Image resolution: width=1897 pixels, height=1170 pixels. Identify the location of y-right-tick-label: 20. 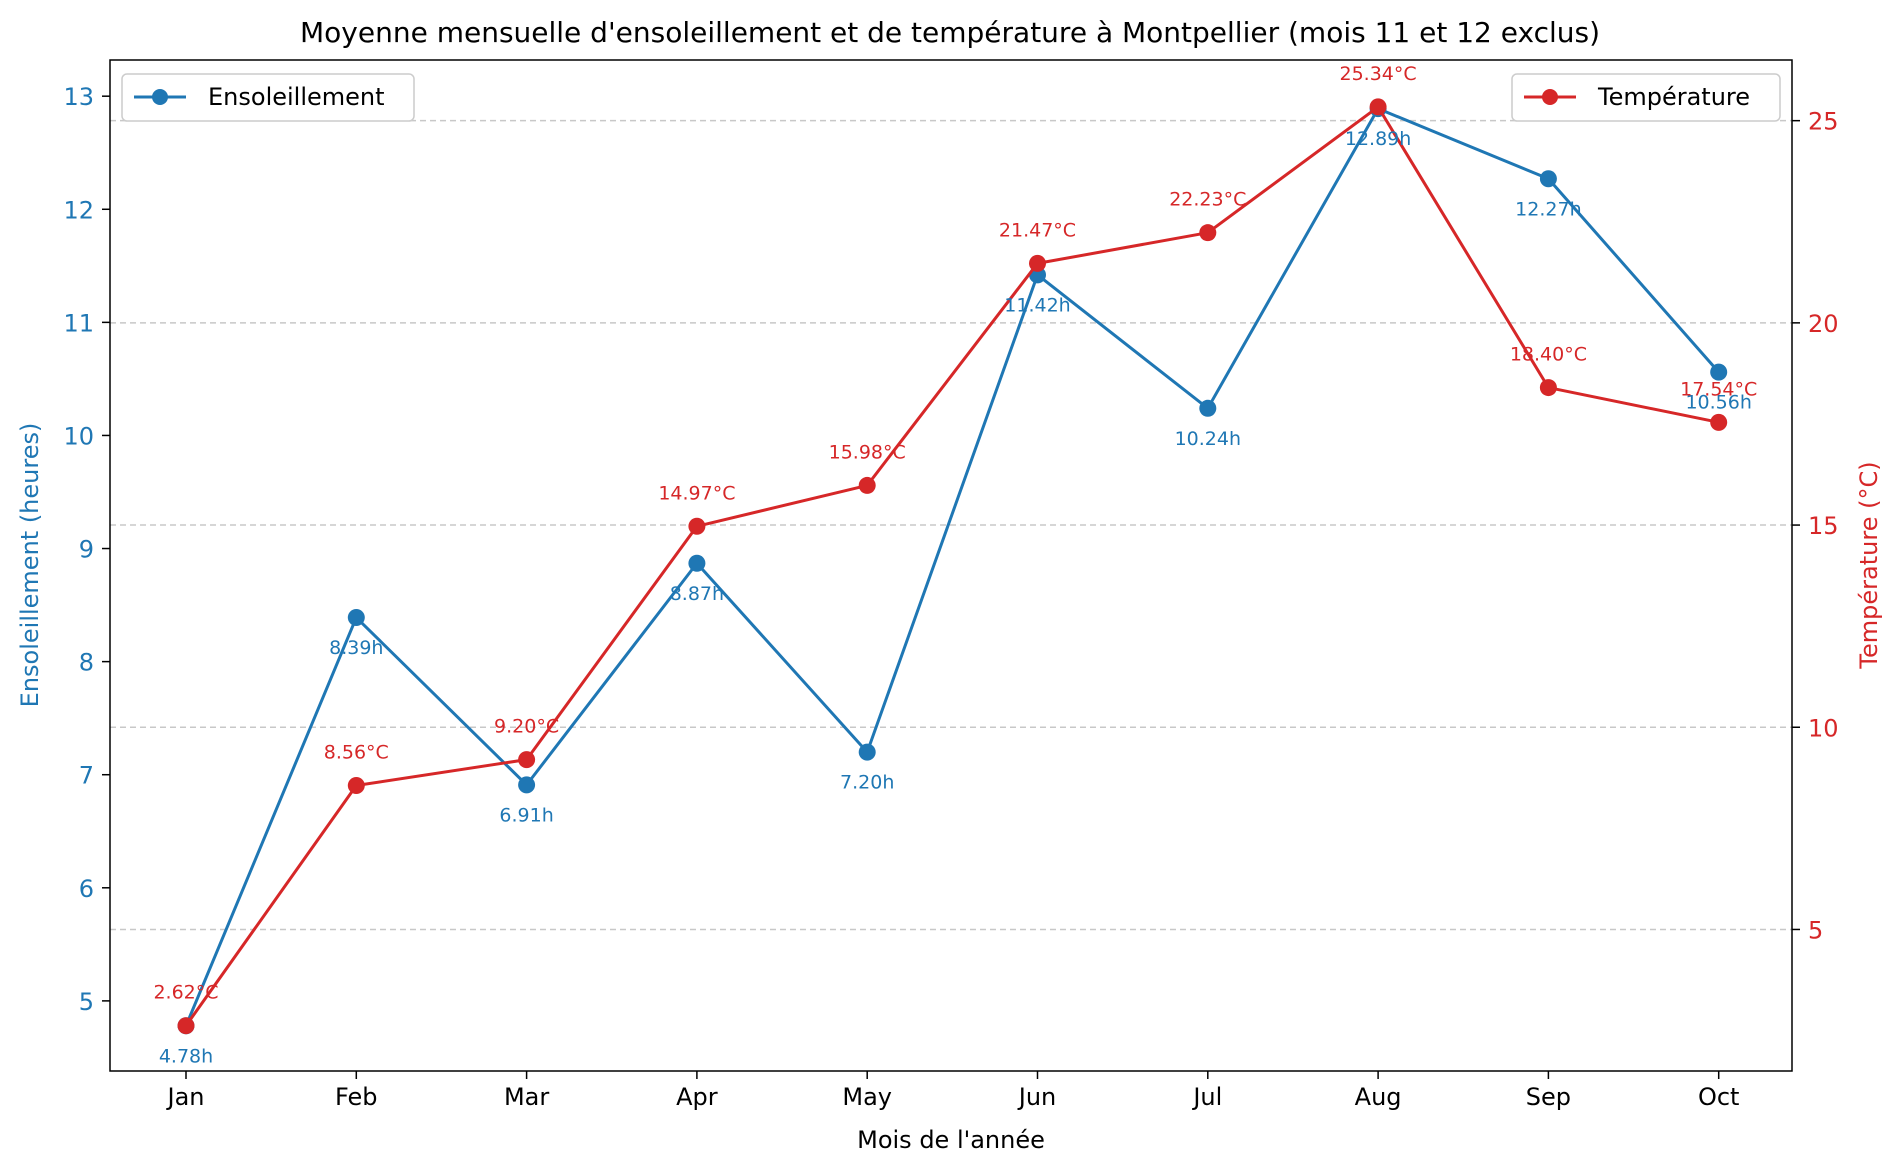
(1823, 324).